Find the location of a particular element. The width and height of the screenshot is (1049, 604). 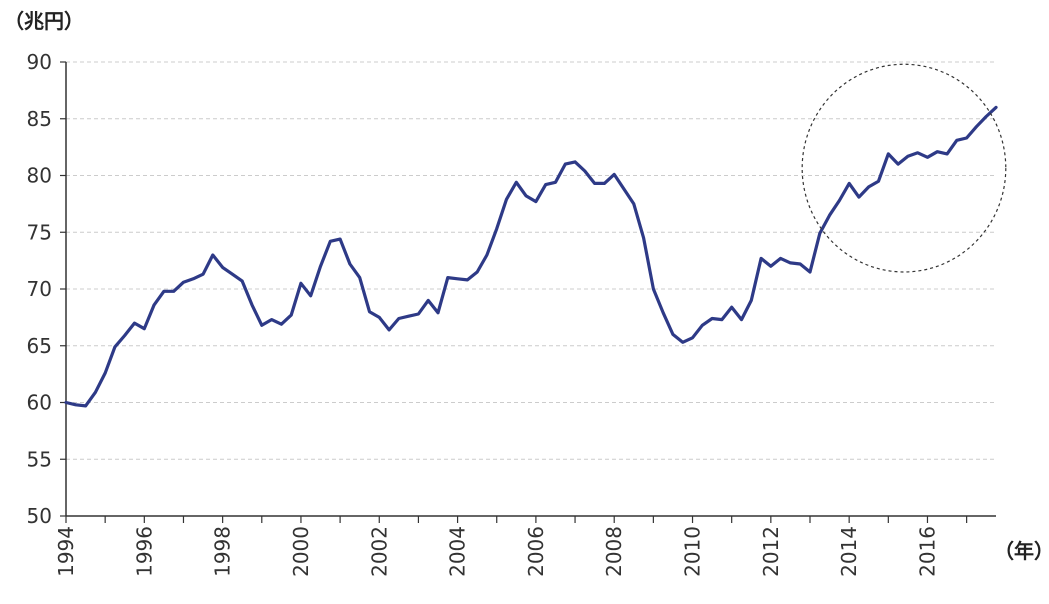

x-tick-label: 2008 is located at coordinates (614, 551).